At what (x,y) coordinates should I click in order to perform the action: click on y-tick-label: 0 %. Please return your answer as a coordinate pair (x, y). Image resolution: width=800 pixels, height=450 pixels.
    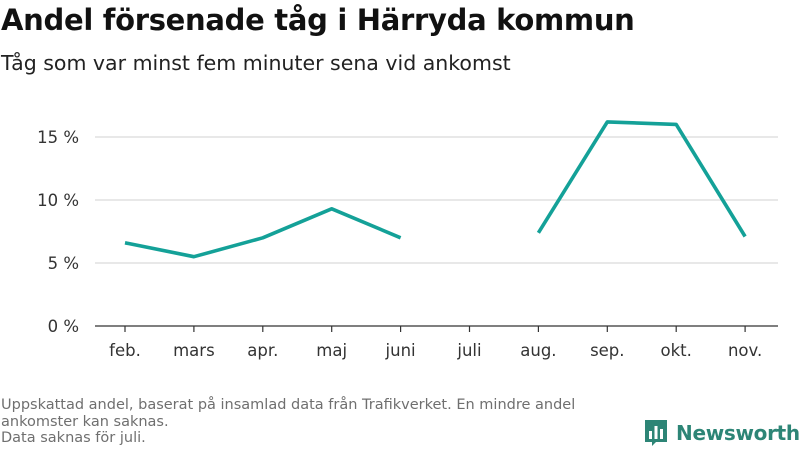
    Looking at the image, I should click on (63, 326).